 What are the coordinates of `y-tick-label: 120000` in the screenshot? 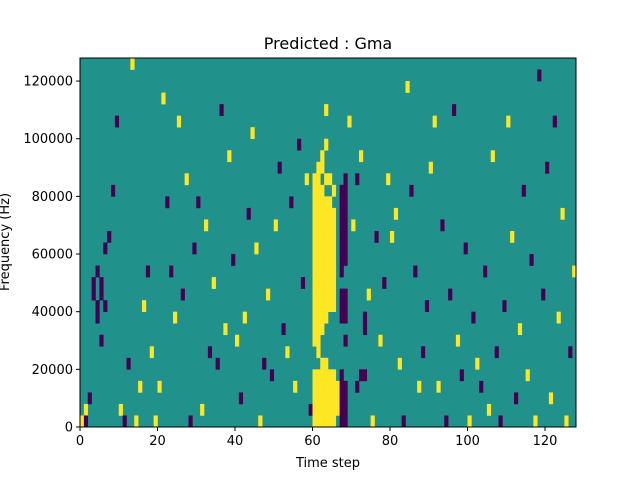 It's located at (48, 82).